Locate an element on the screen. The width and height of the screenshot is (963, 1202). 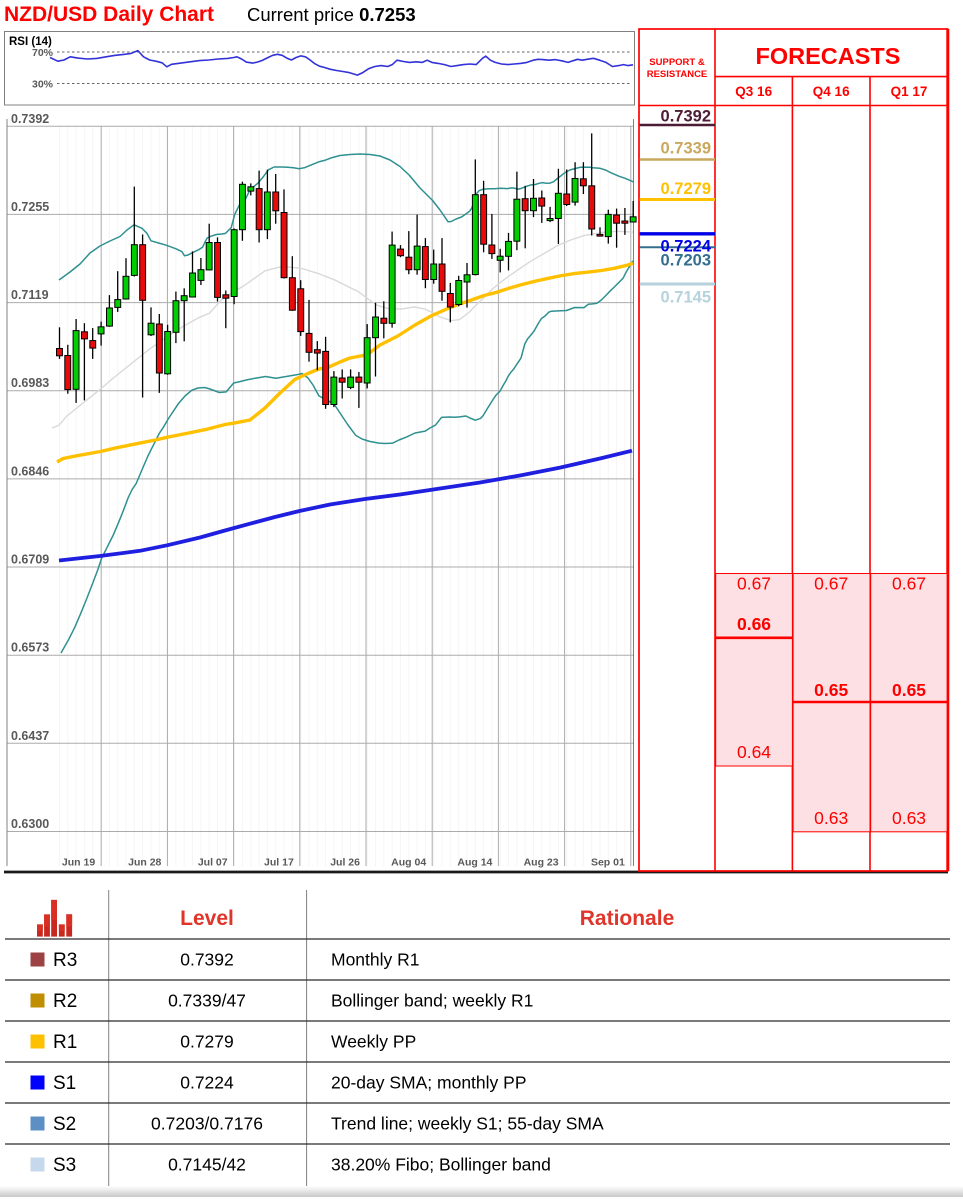
svg-text: 0.7255 is located at coordinates (30, 207).